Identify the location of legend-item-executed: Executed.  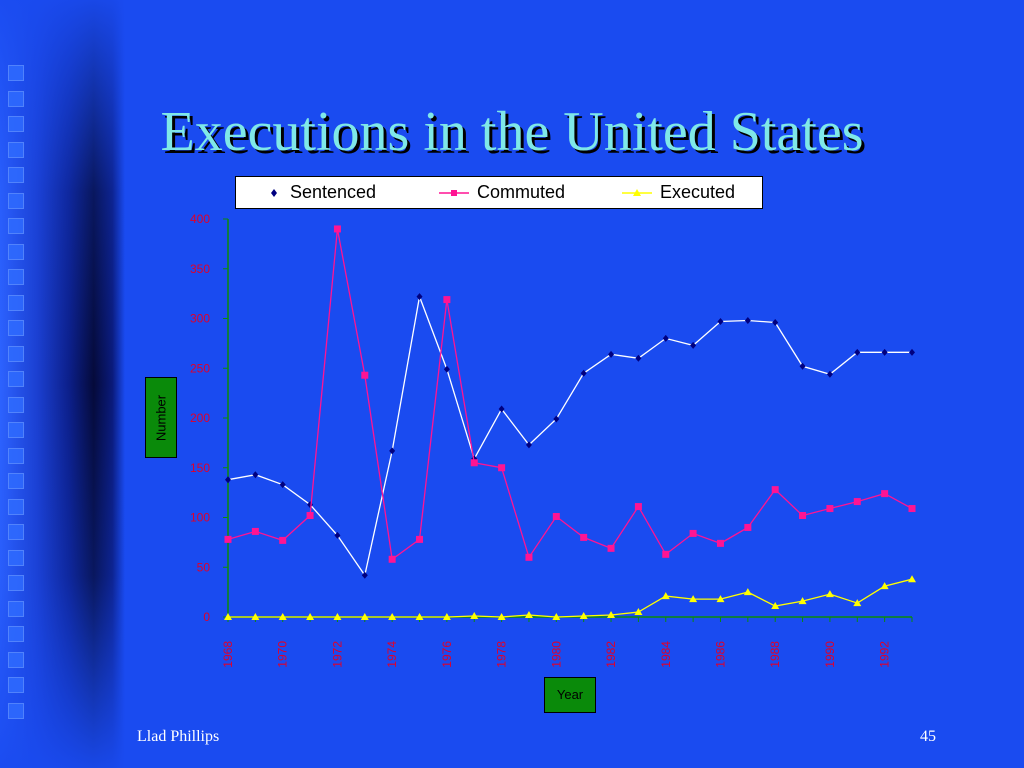
(678, 192).